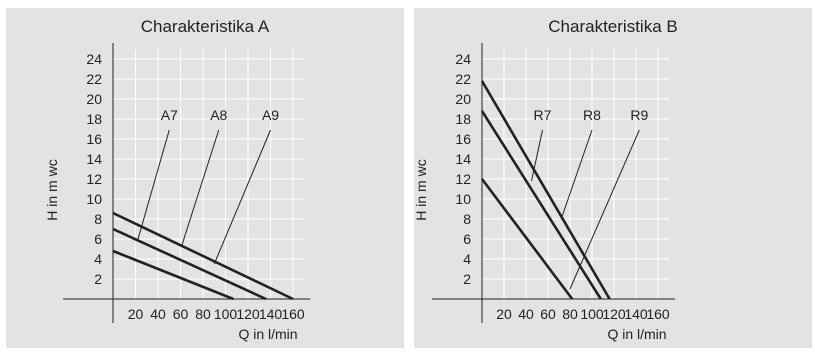 This screenshot has height=357, width=815. Describe the element at coordinates (592, 115) in the screenshot. I see `series-label-r8: R8` at that location.